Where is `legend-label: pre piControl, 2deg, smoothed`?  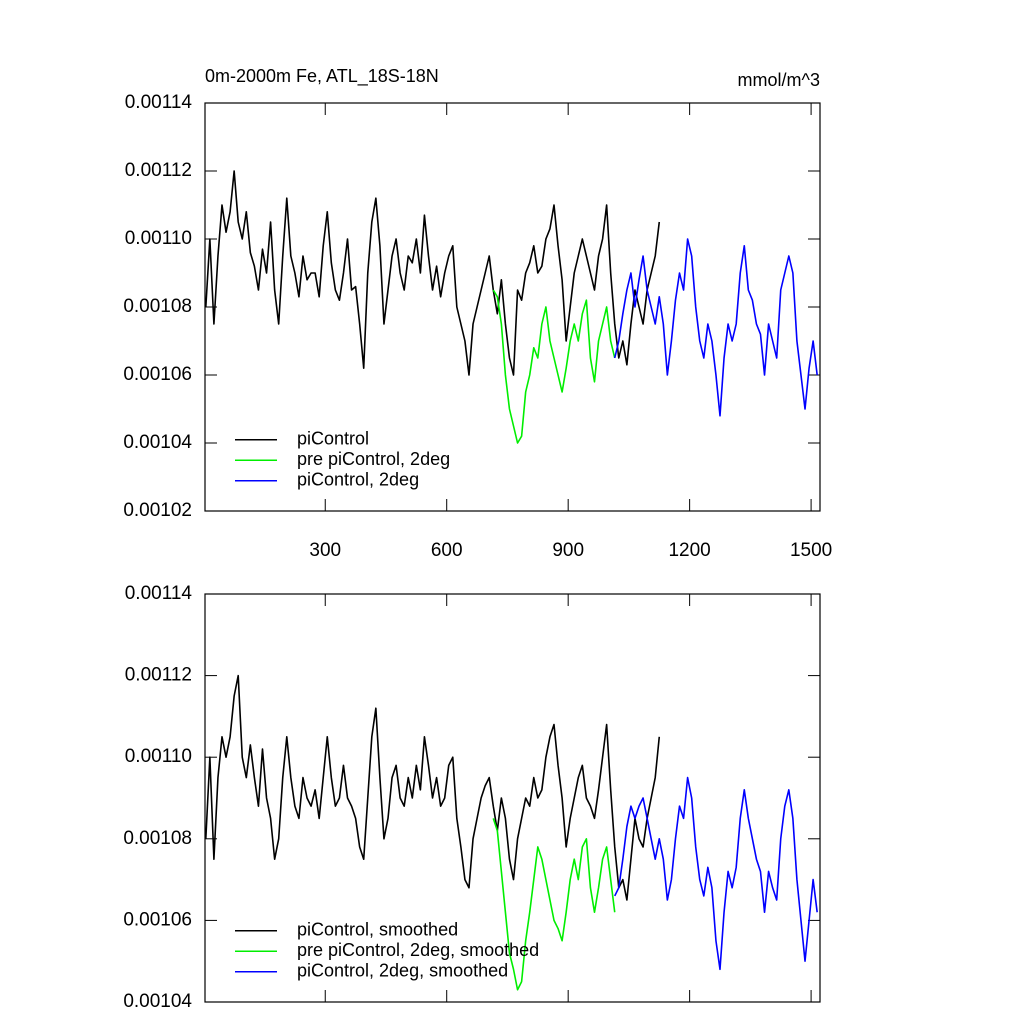
legend-label: pre piControl, 2deg, smoothed is located at coordinates (418, 950).